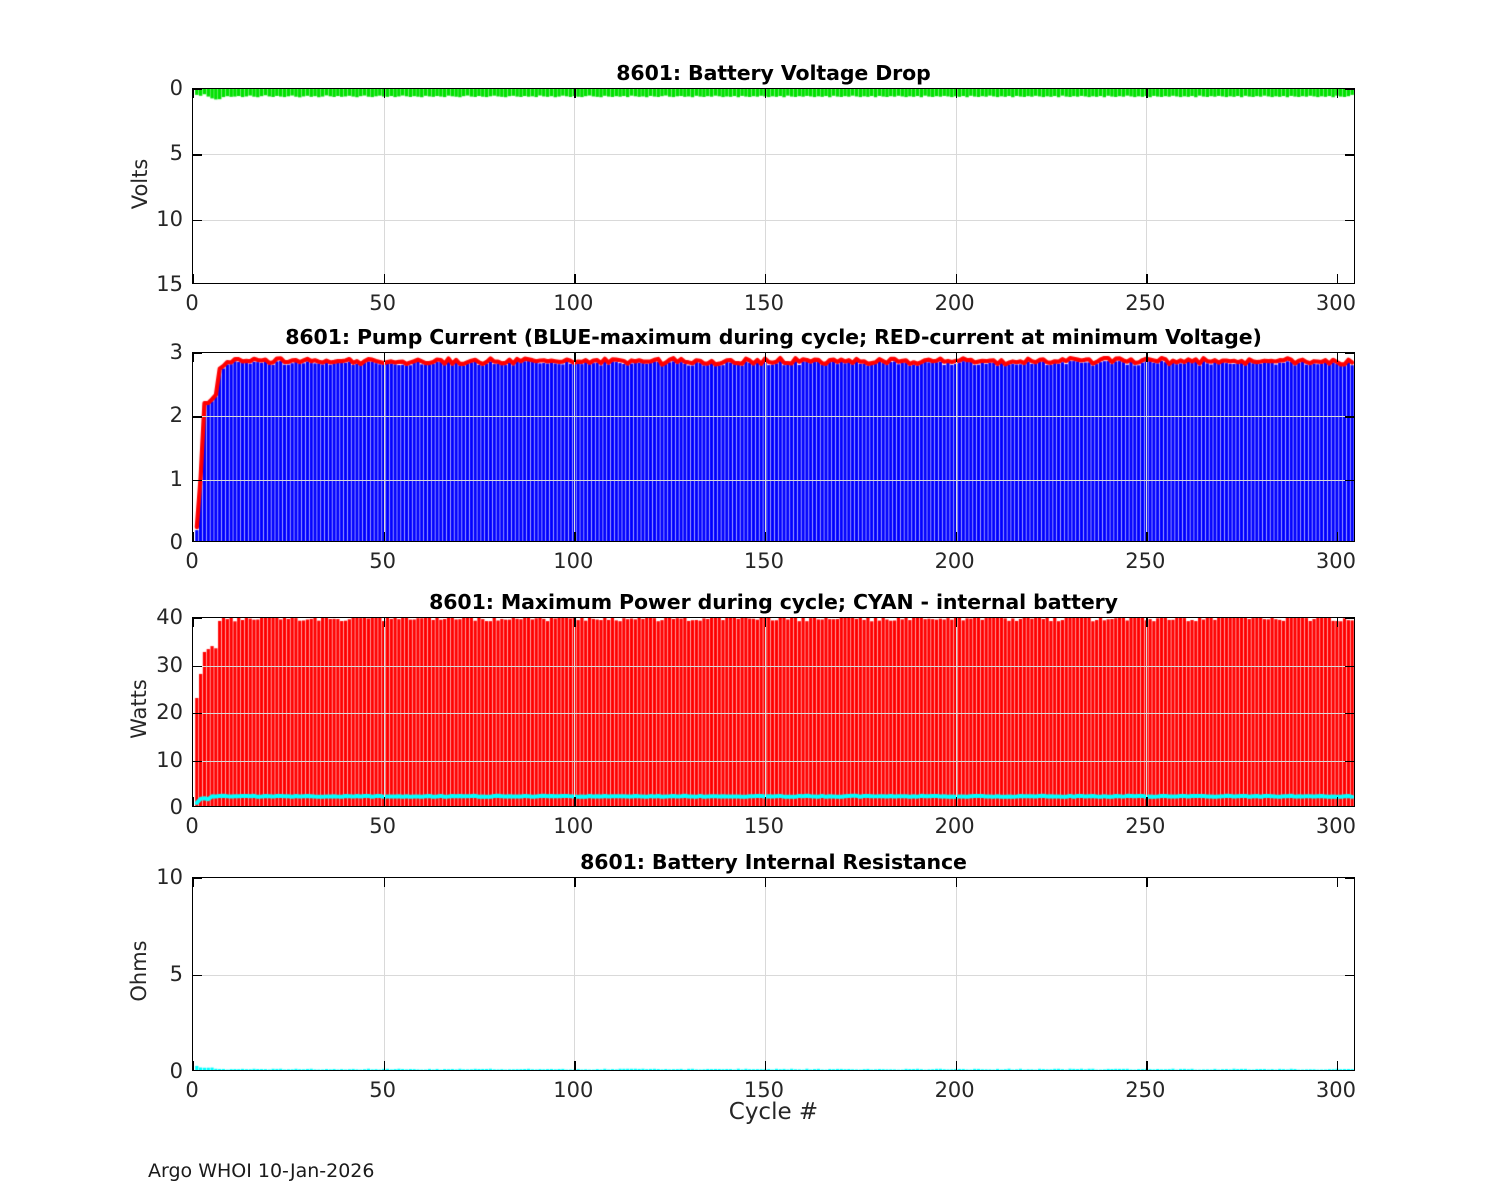  I want to click on y-tick-label: 2, so click(176, 415).